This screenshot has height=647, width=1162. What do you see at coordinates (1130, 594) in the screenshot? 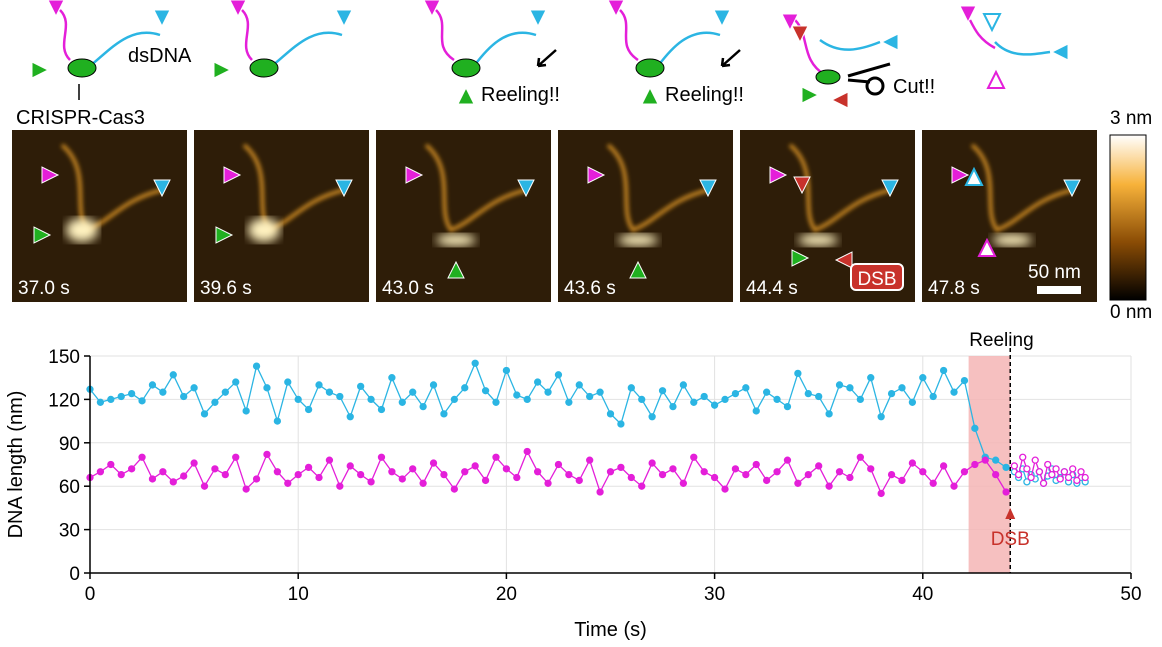
I see `x-tick-label: 50` at bounding box center [1130, 594].